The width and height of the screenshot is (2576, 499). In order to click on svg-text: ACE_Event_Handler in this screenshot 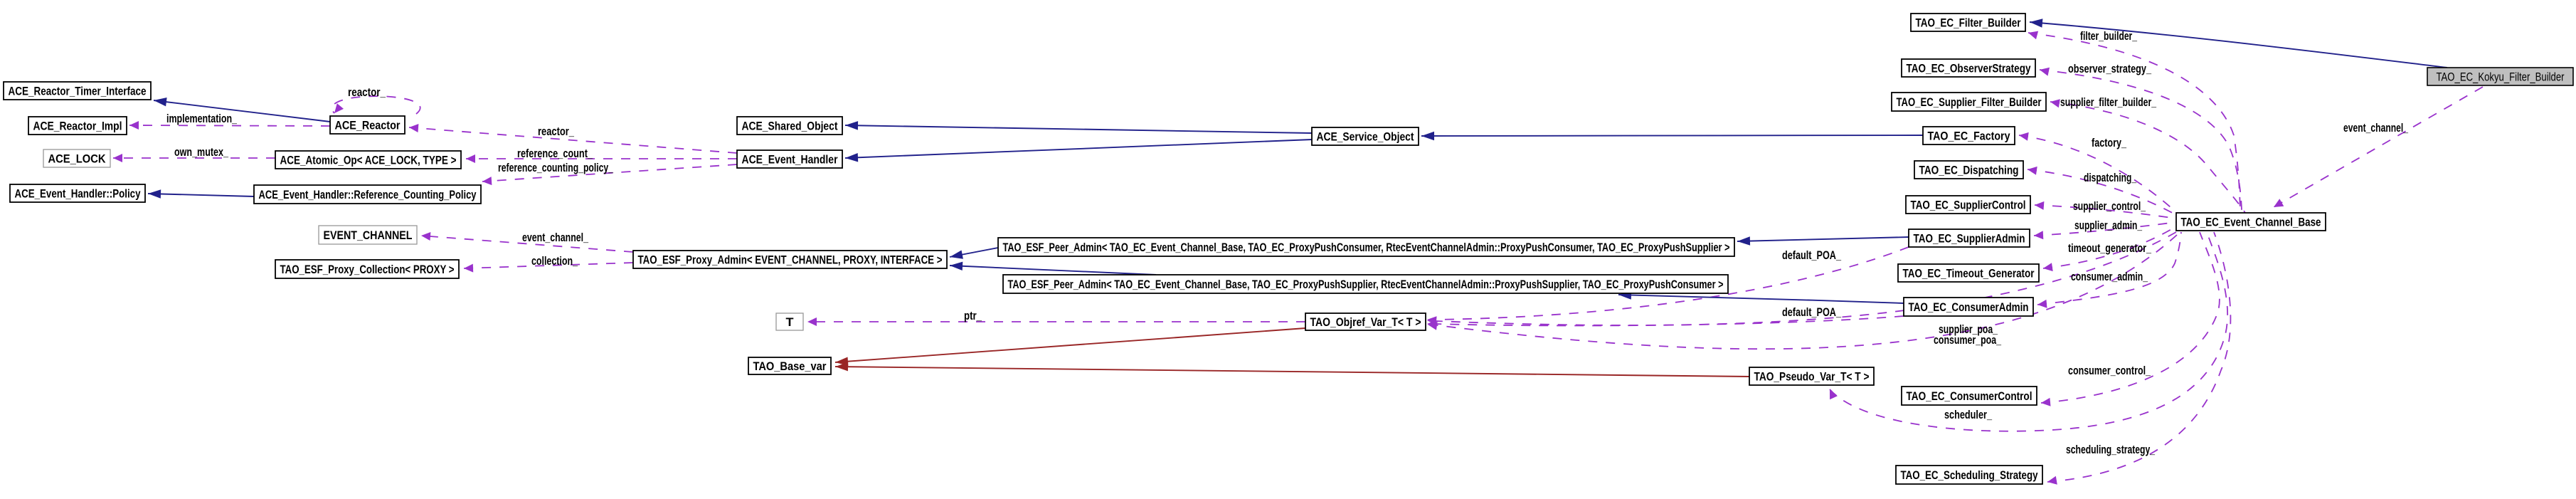, I will do `click(790, 160)`.